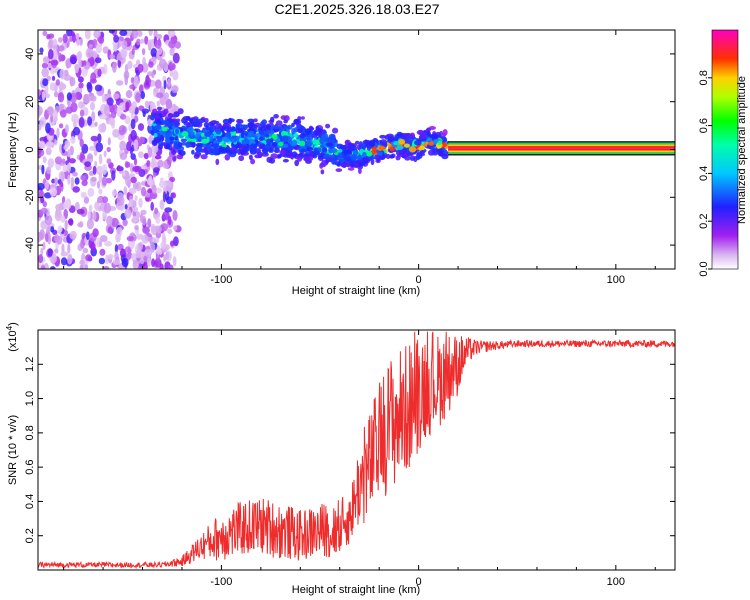 Image resolution: width=750 pixels, height=600 pixels. I want to click on colorbar-label: Normalized spectral amplitude, so click(742, 150).